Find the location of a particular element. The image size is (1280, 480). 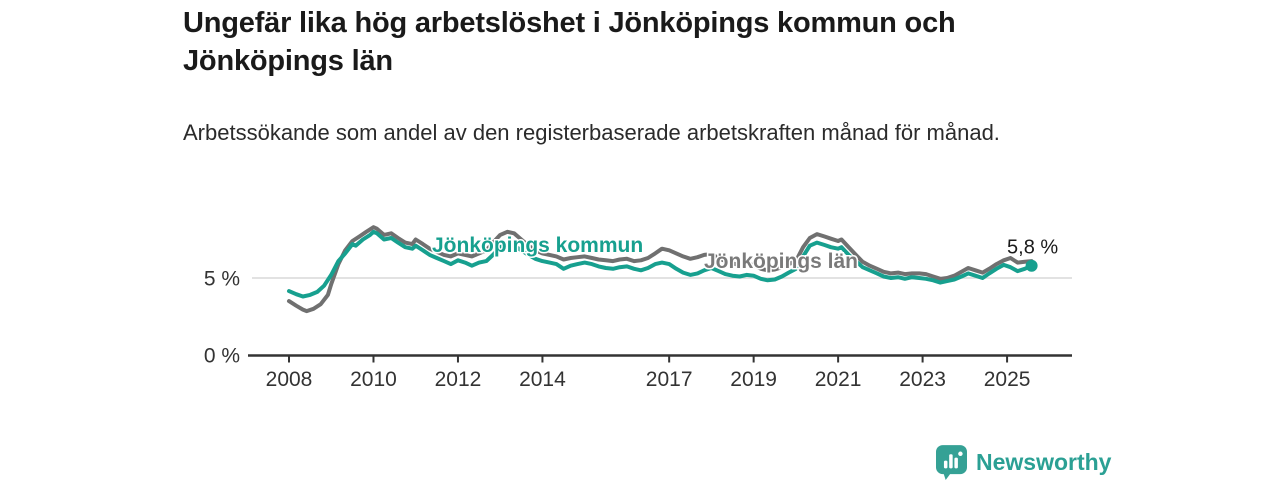

x-axis-tick-label: 2010 is located at coordinates (373, 379).